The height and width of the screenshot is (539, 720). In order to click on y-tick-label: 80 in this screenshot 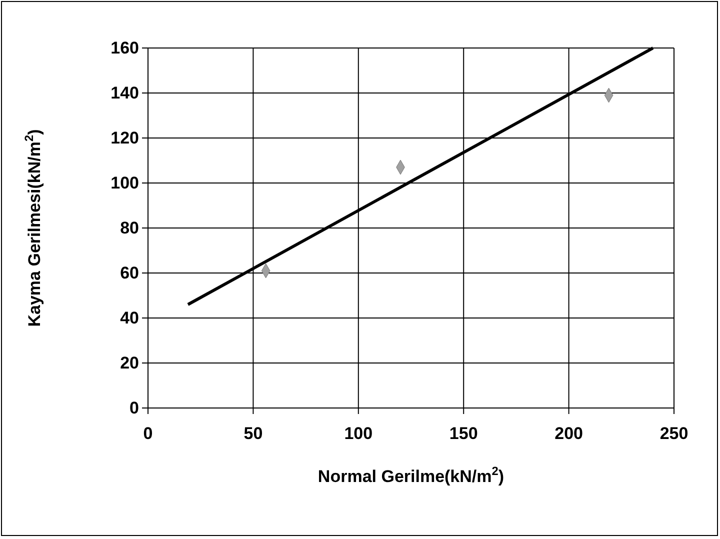, I will do `click(129, 228)`.